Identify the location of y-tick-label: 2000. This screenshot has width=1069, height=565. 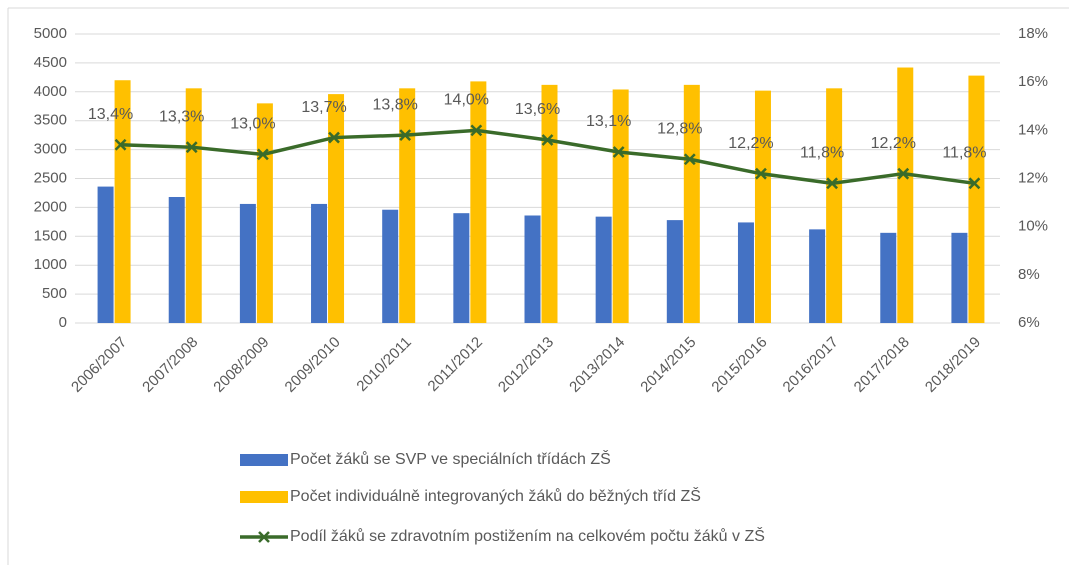
(50, 206).